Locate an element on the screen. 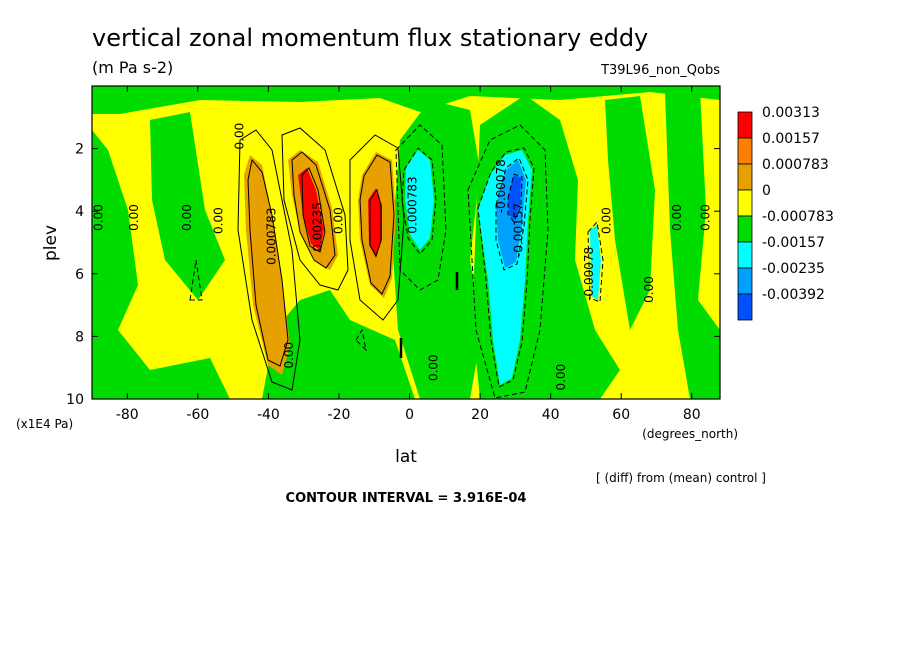  region-green-west is located at coordinates (161, 264).